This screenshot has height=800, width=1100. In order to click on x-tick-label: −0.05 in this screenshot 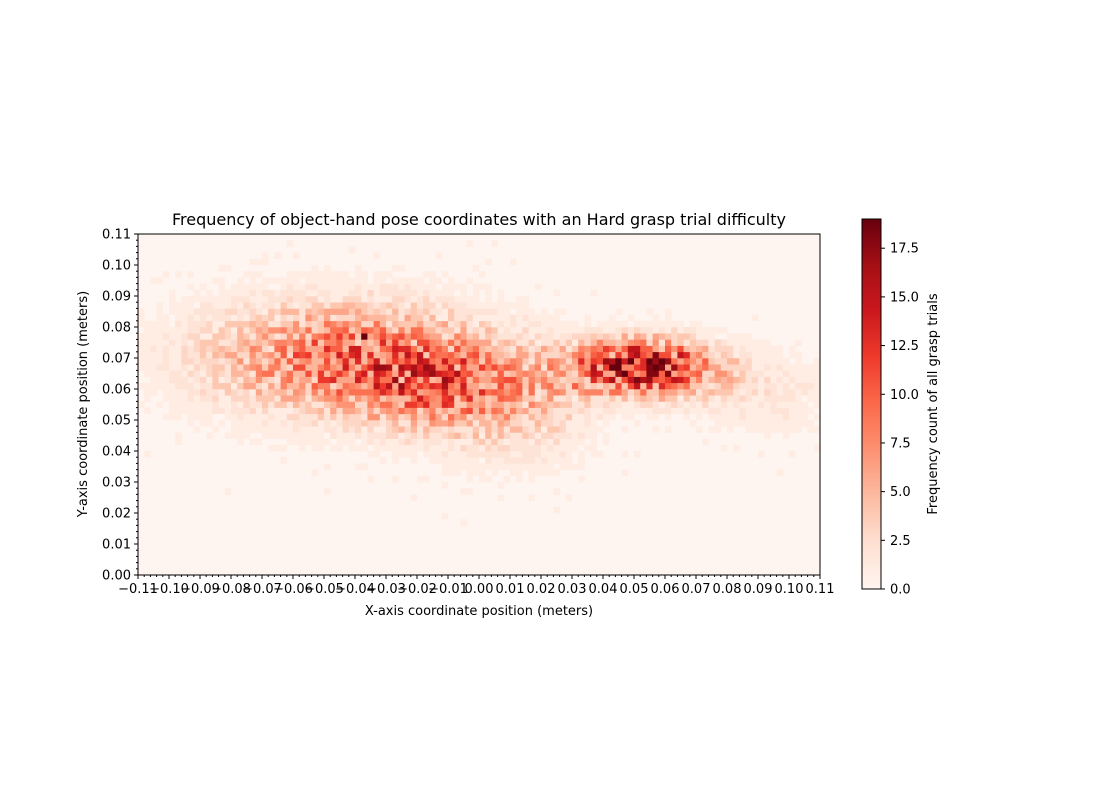, I will do `click(324, 589)`.